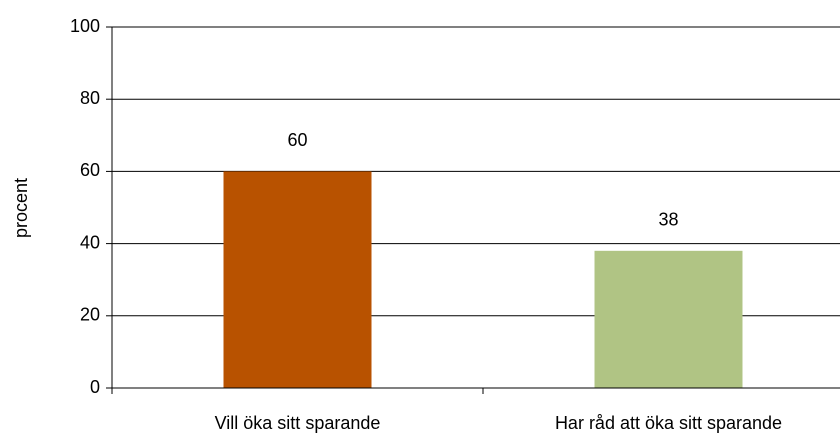 This screenshot has height=436, width=840. I want to click on x-tick-label: Har råd att öka sitt sparande, so click(668, 423).